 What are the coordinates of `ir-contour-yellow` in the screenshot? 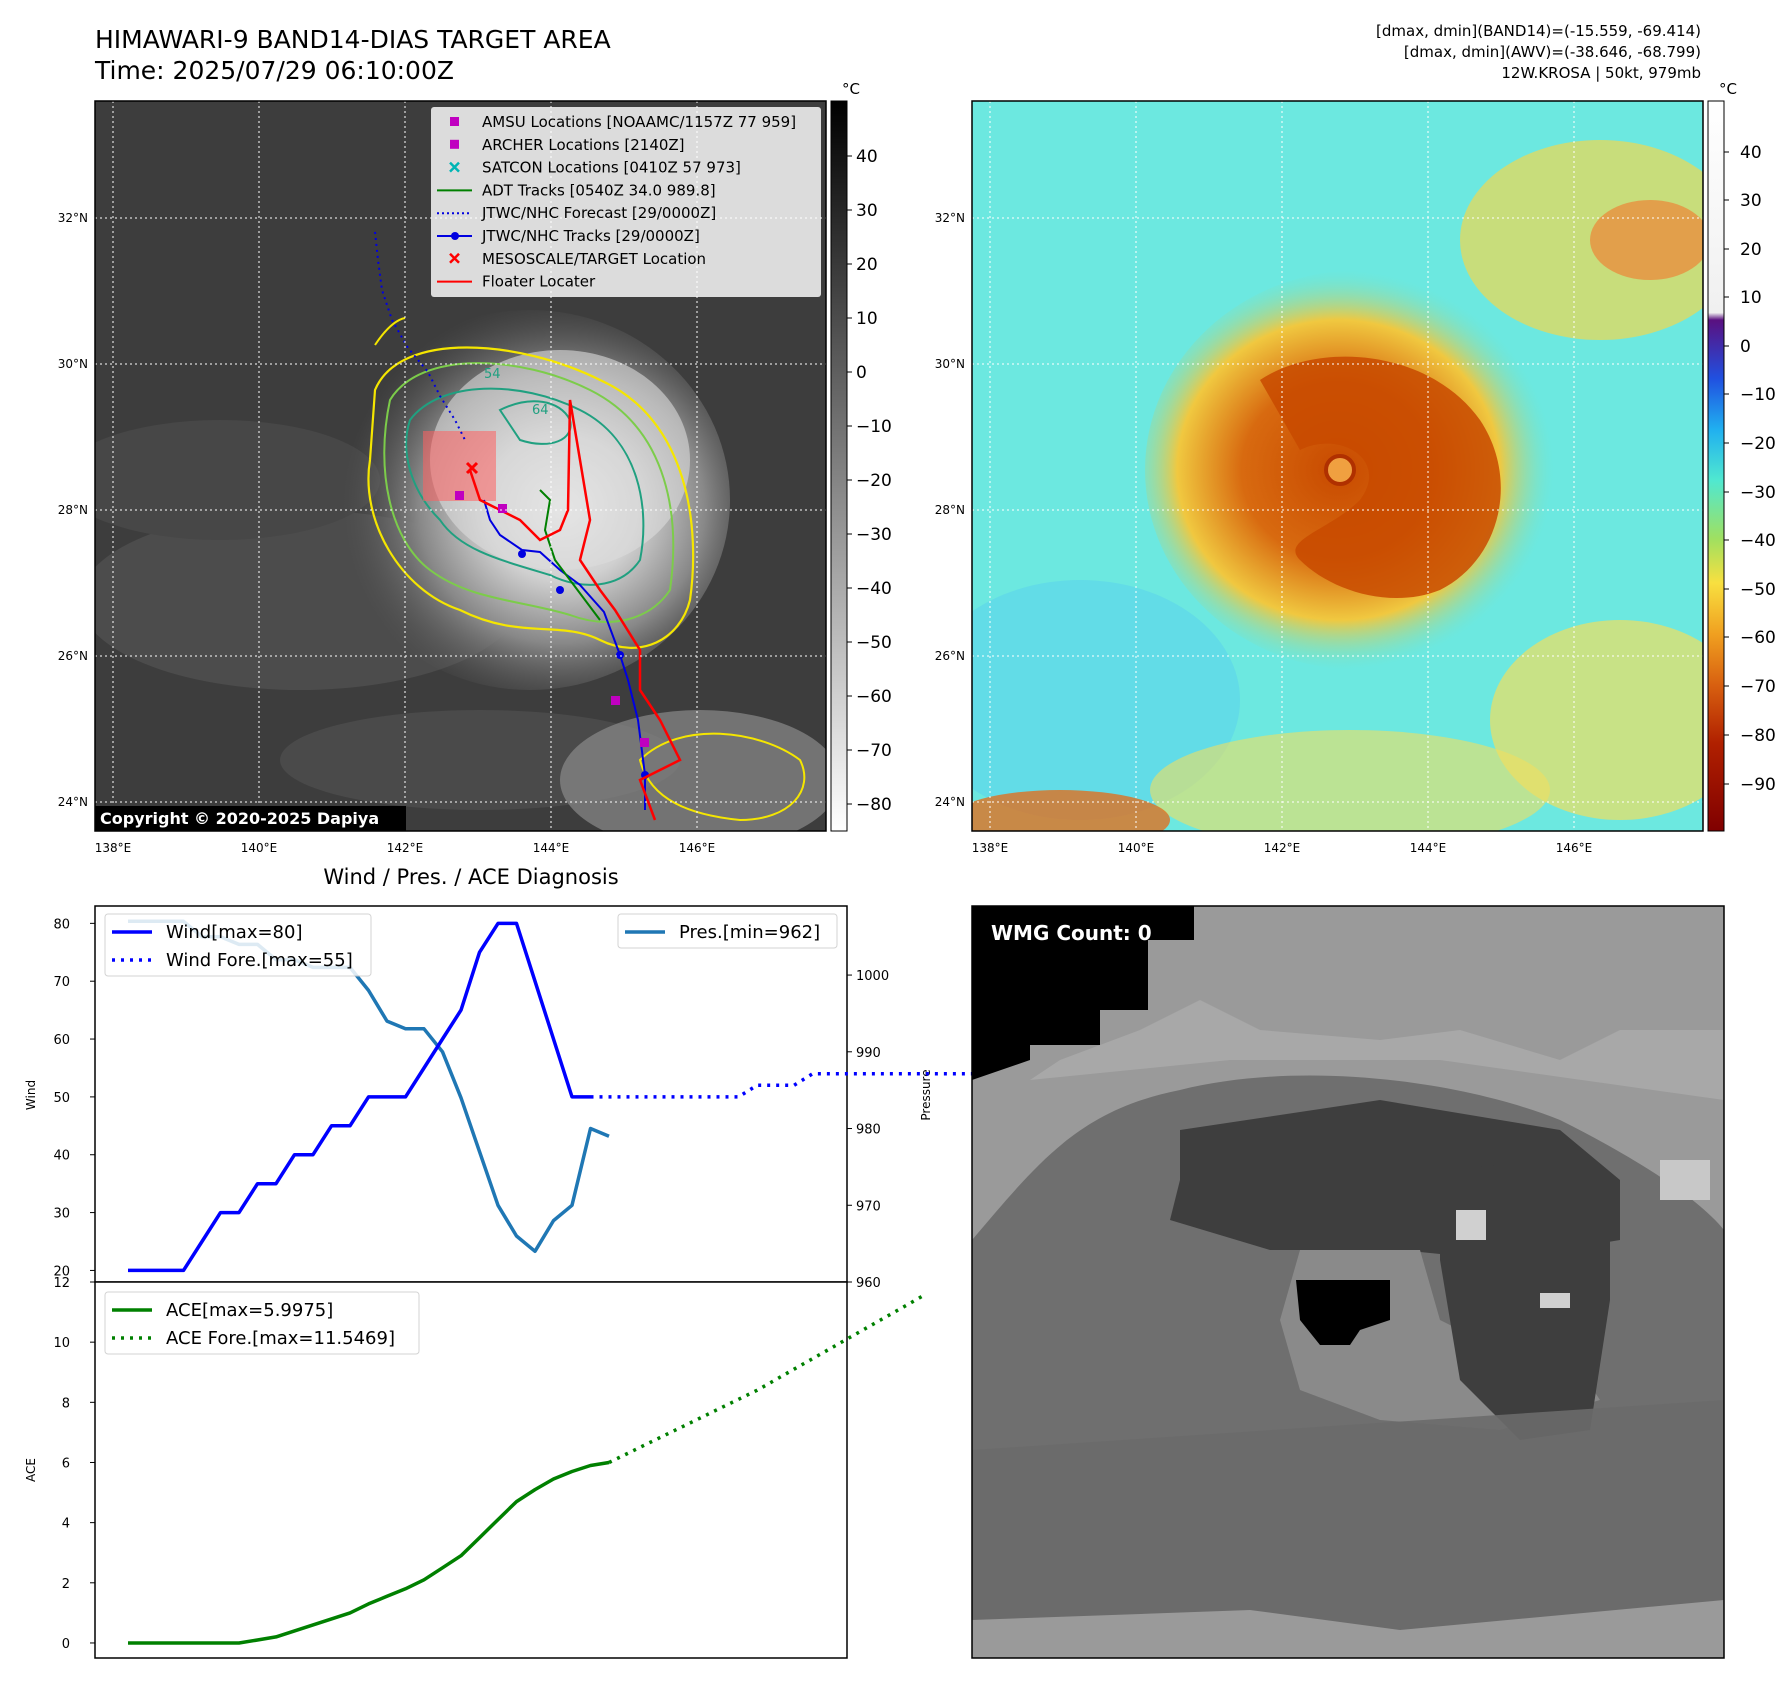 It's located at (531, 497).